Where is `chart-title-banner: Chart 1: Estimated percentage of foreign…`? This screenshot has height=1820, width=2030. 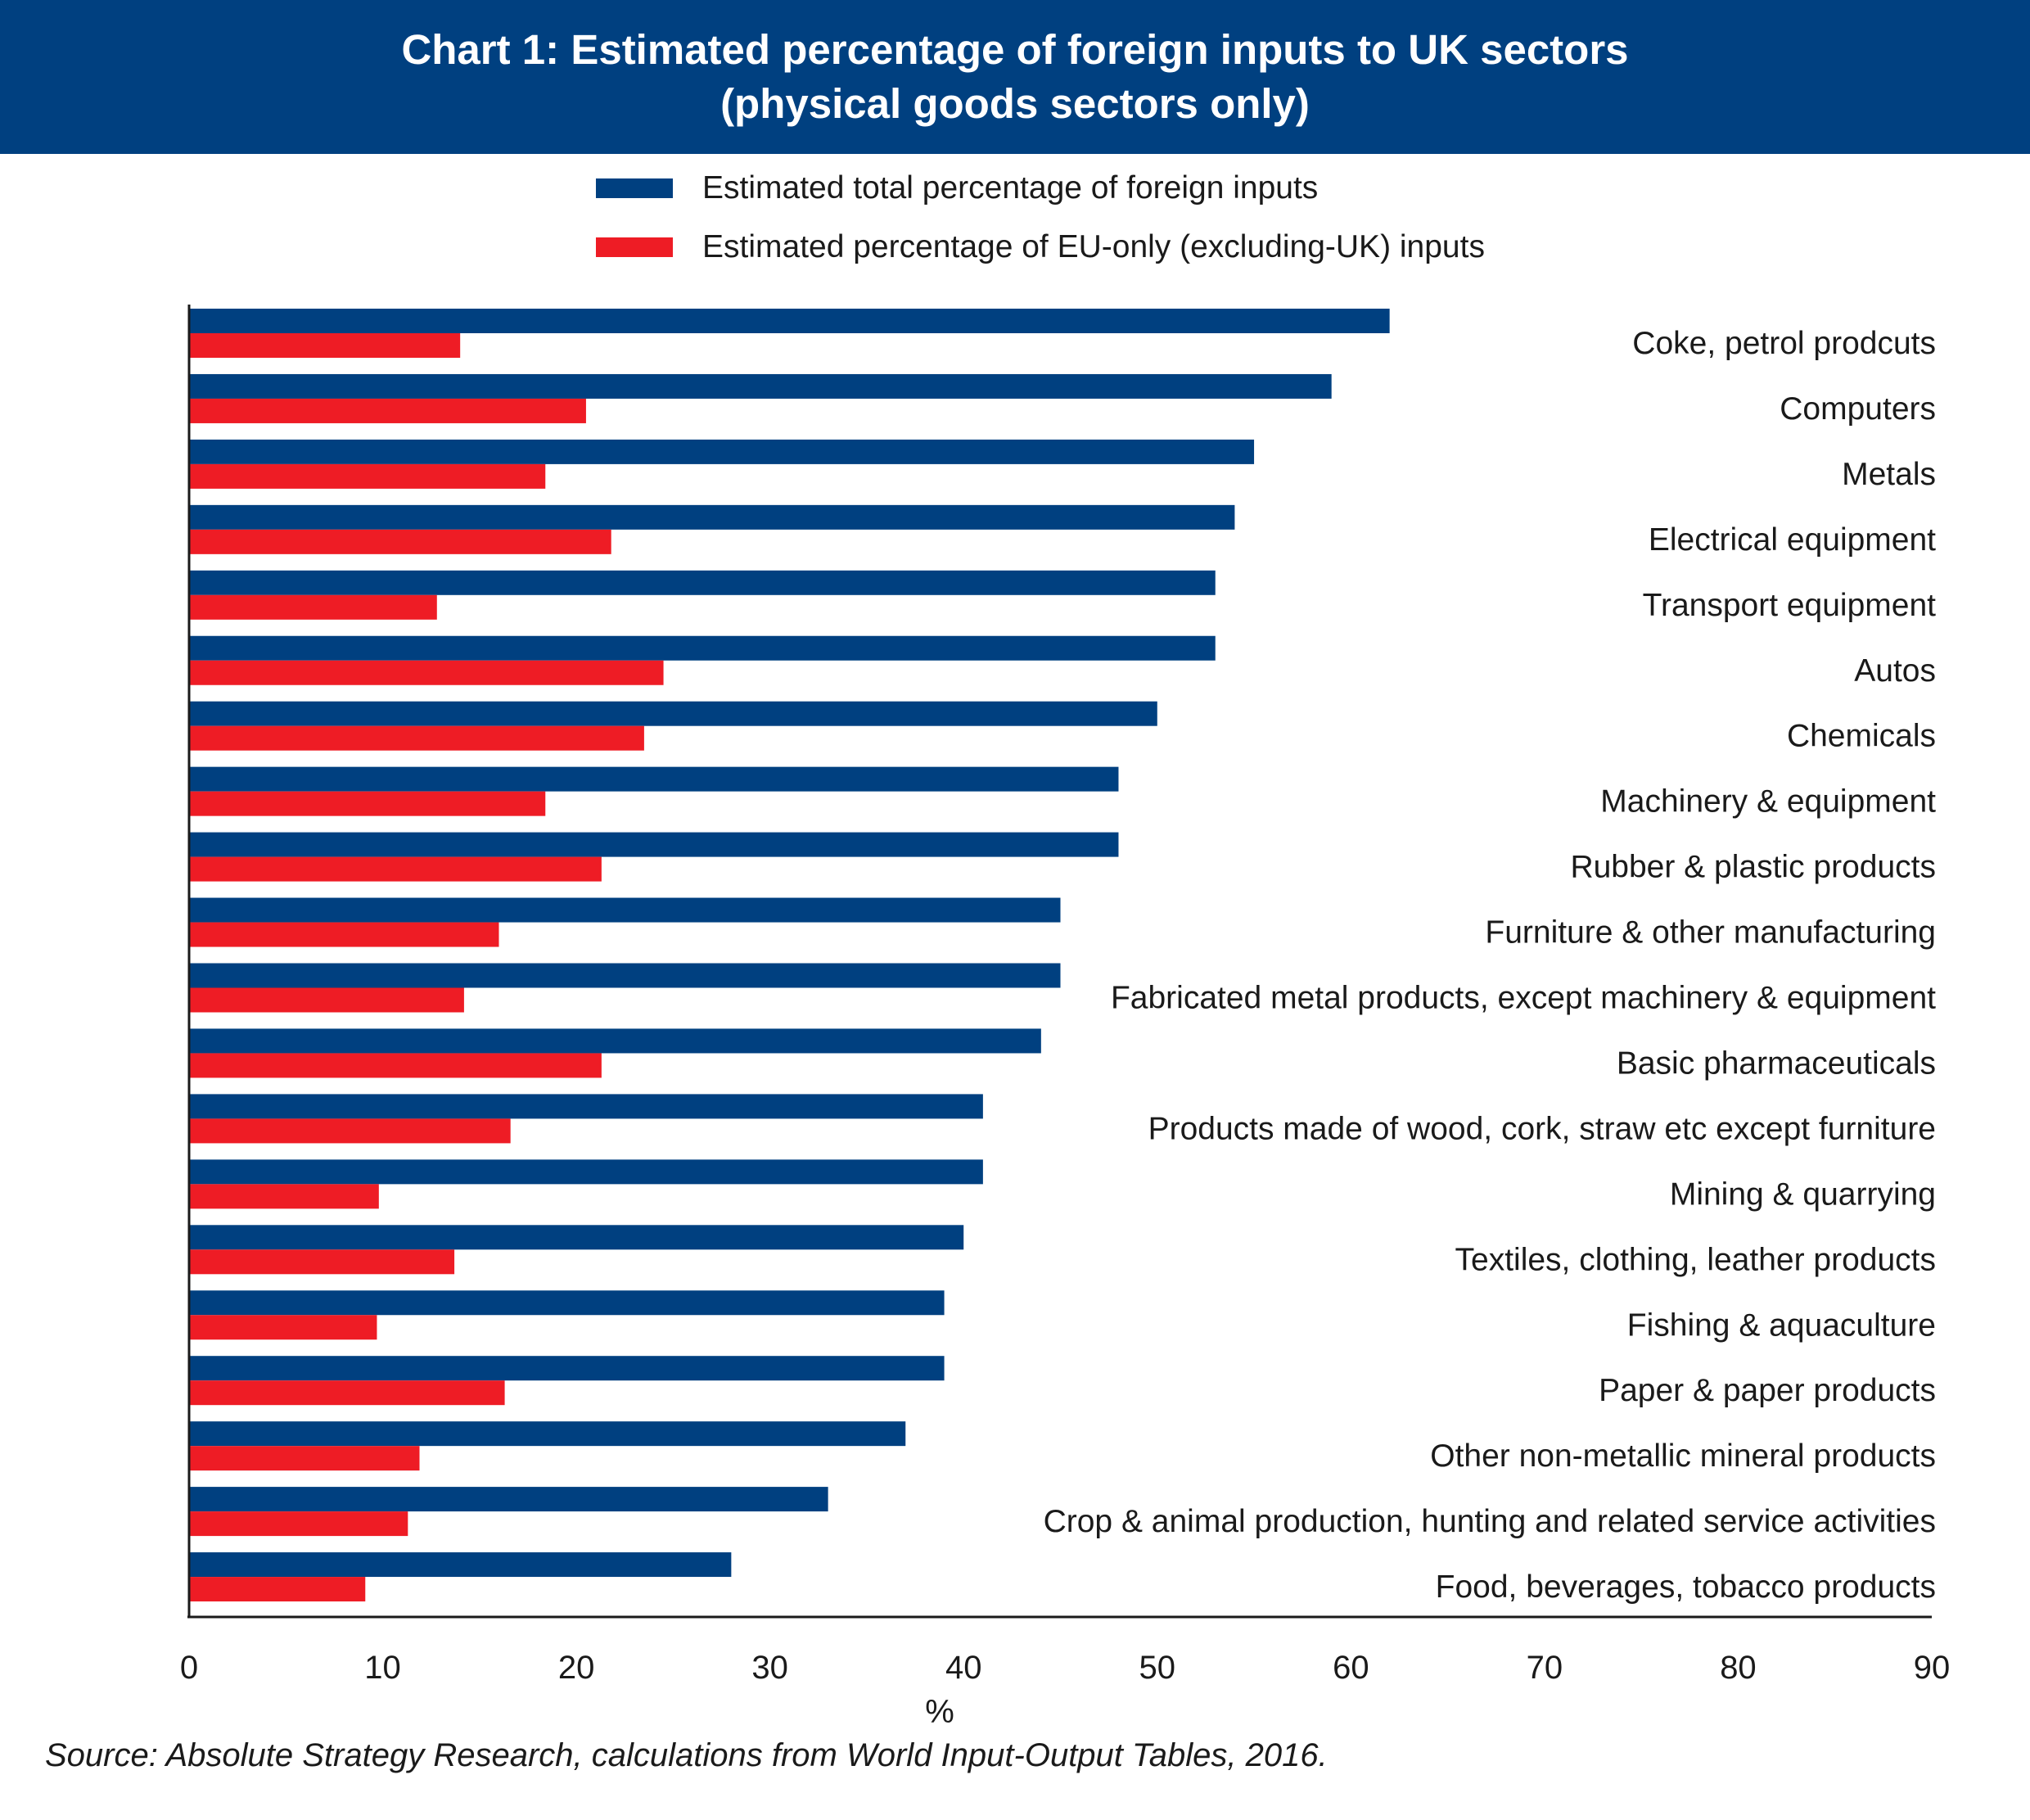
chart-title-banner: Chart 1: Estimated percentage of foreign… is located at coordinates (1015, 77).